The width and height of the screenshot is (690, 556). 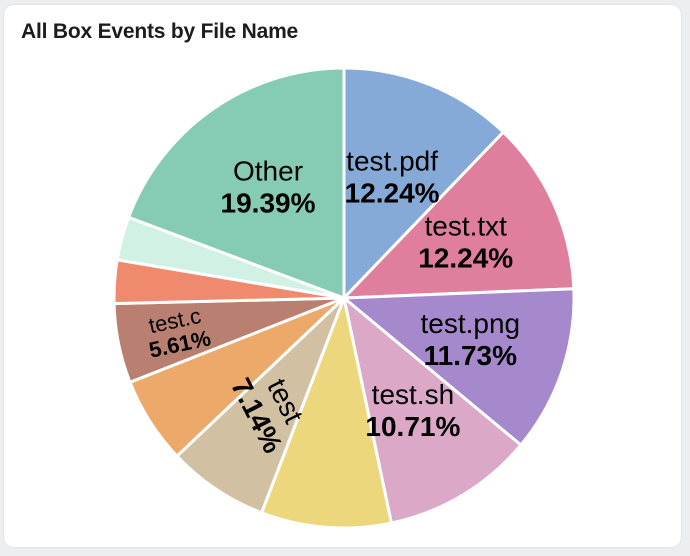 I want to click on pie-slice-test-txt, so click(x=458, y=215).